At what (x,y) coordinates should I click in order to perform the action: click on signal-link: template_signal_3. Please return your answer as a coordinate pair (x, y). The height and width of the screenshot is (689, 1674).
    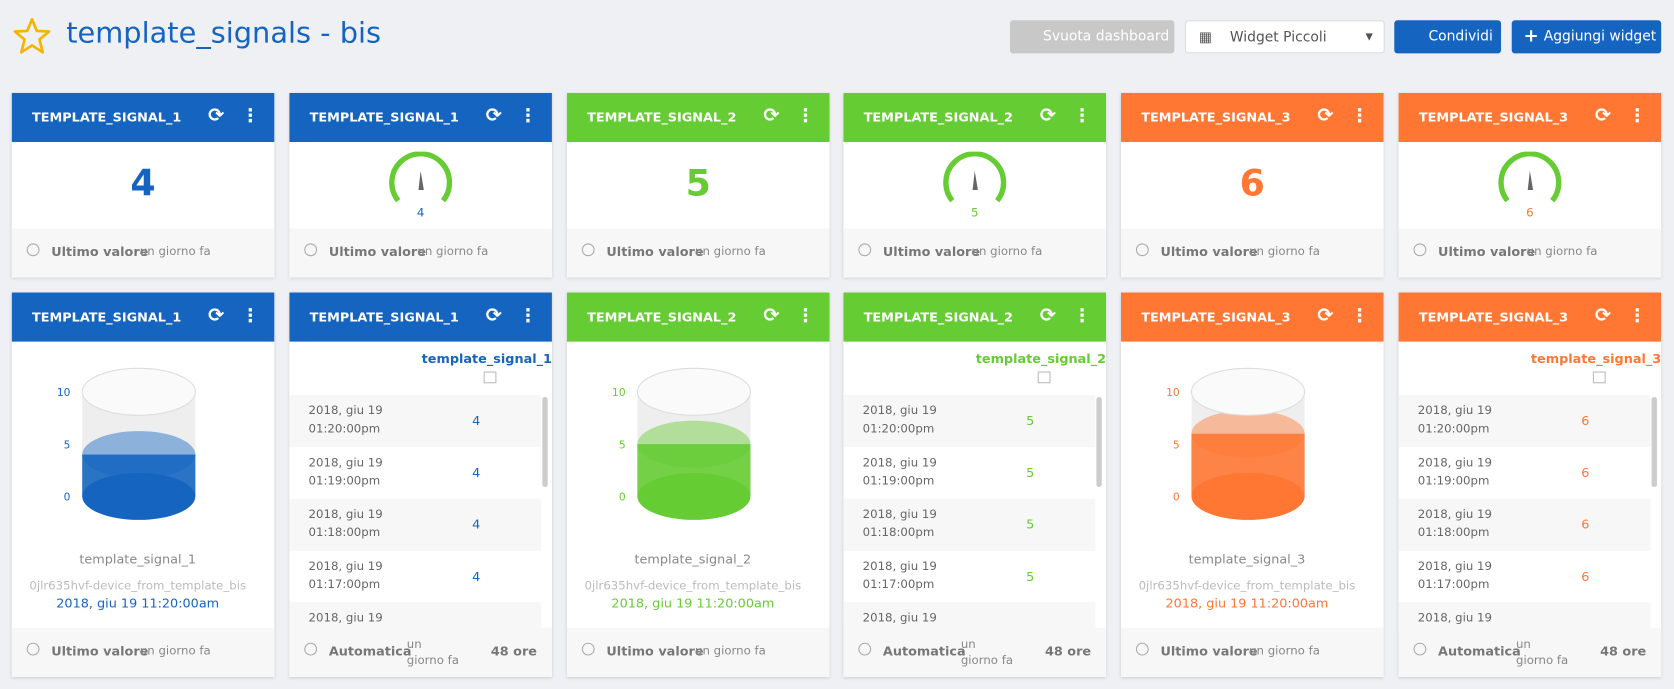
    Looking at the image, I should click on (1596, 359).